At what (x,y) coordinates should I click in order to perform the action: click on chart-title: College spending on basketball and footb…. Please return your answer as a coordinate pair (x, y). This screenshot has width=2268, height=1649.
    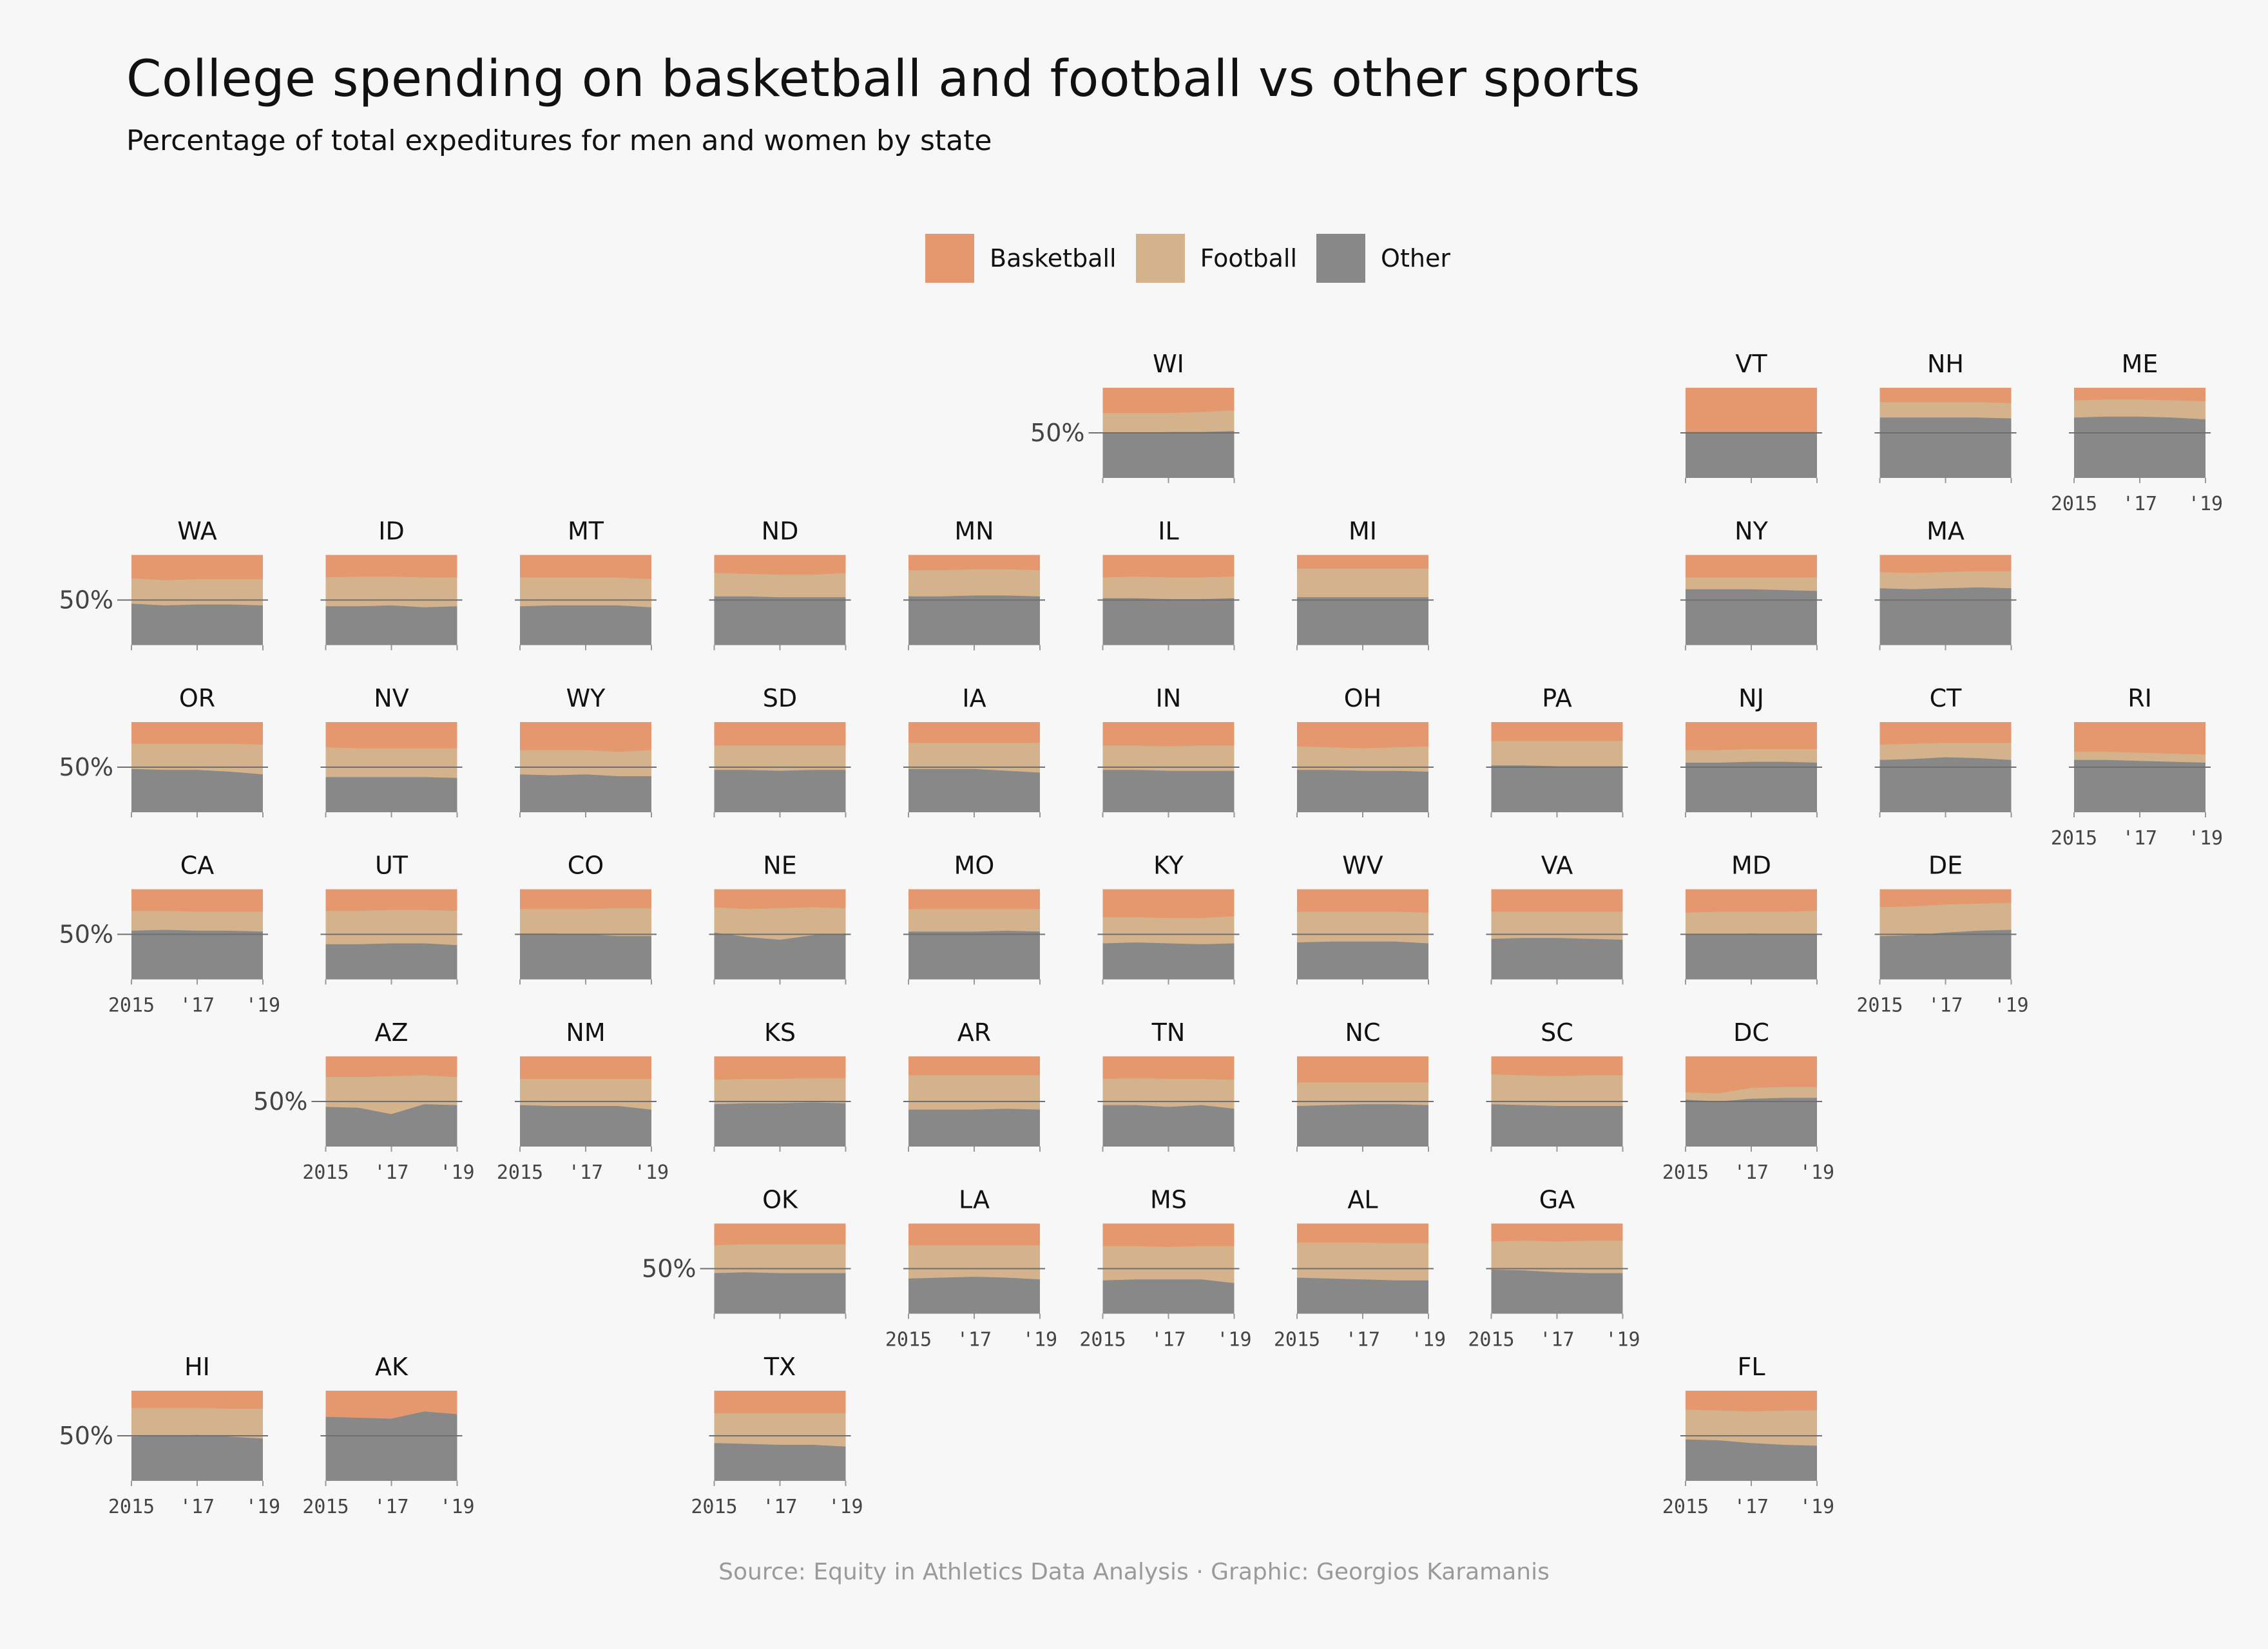
    Looking at the image, I should click on (883, 79).